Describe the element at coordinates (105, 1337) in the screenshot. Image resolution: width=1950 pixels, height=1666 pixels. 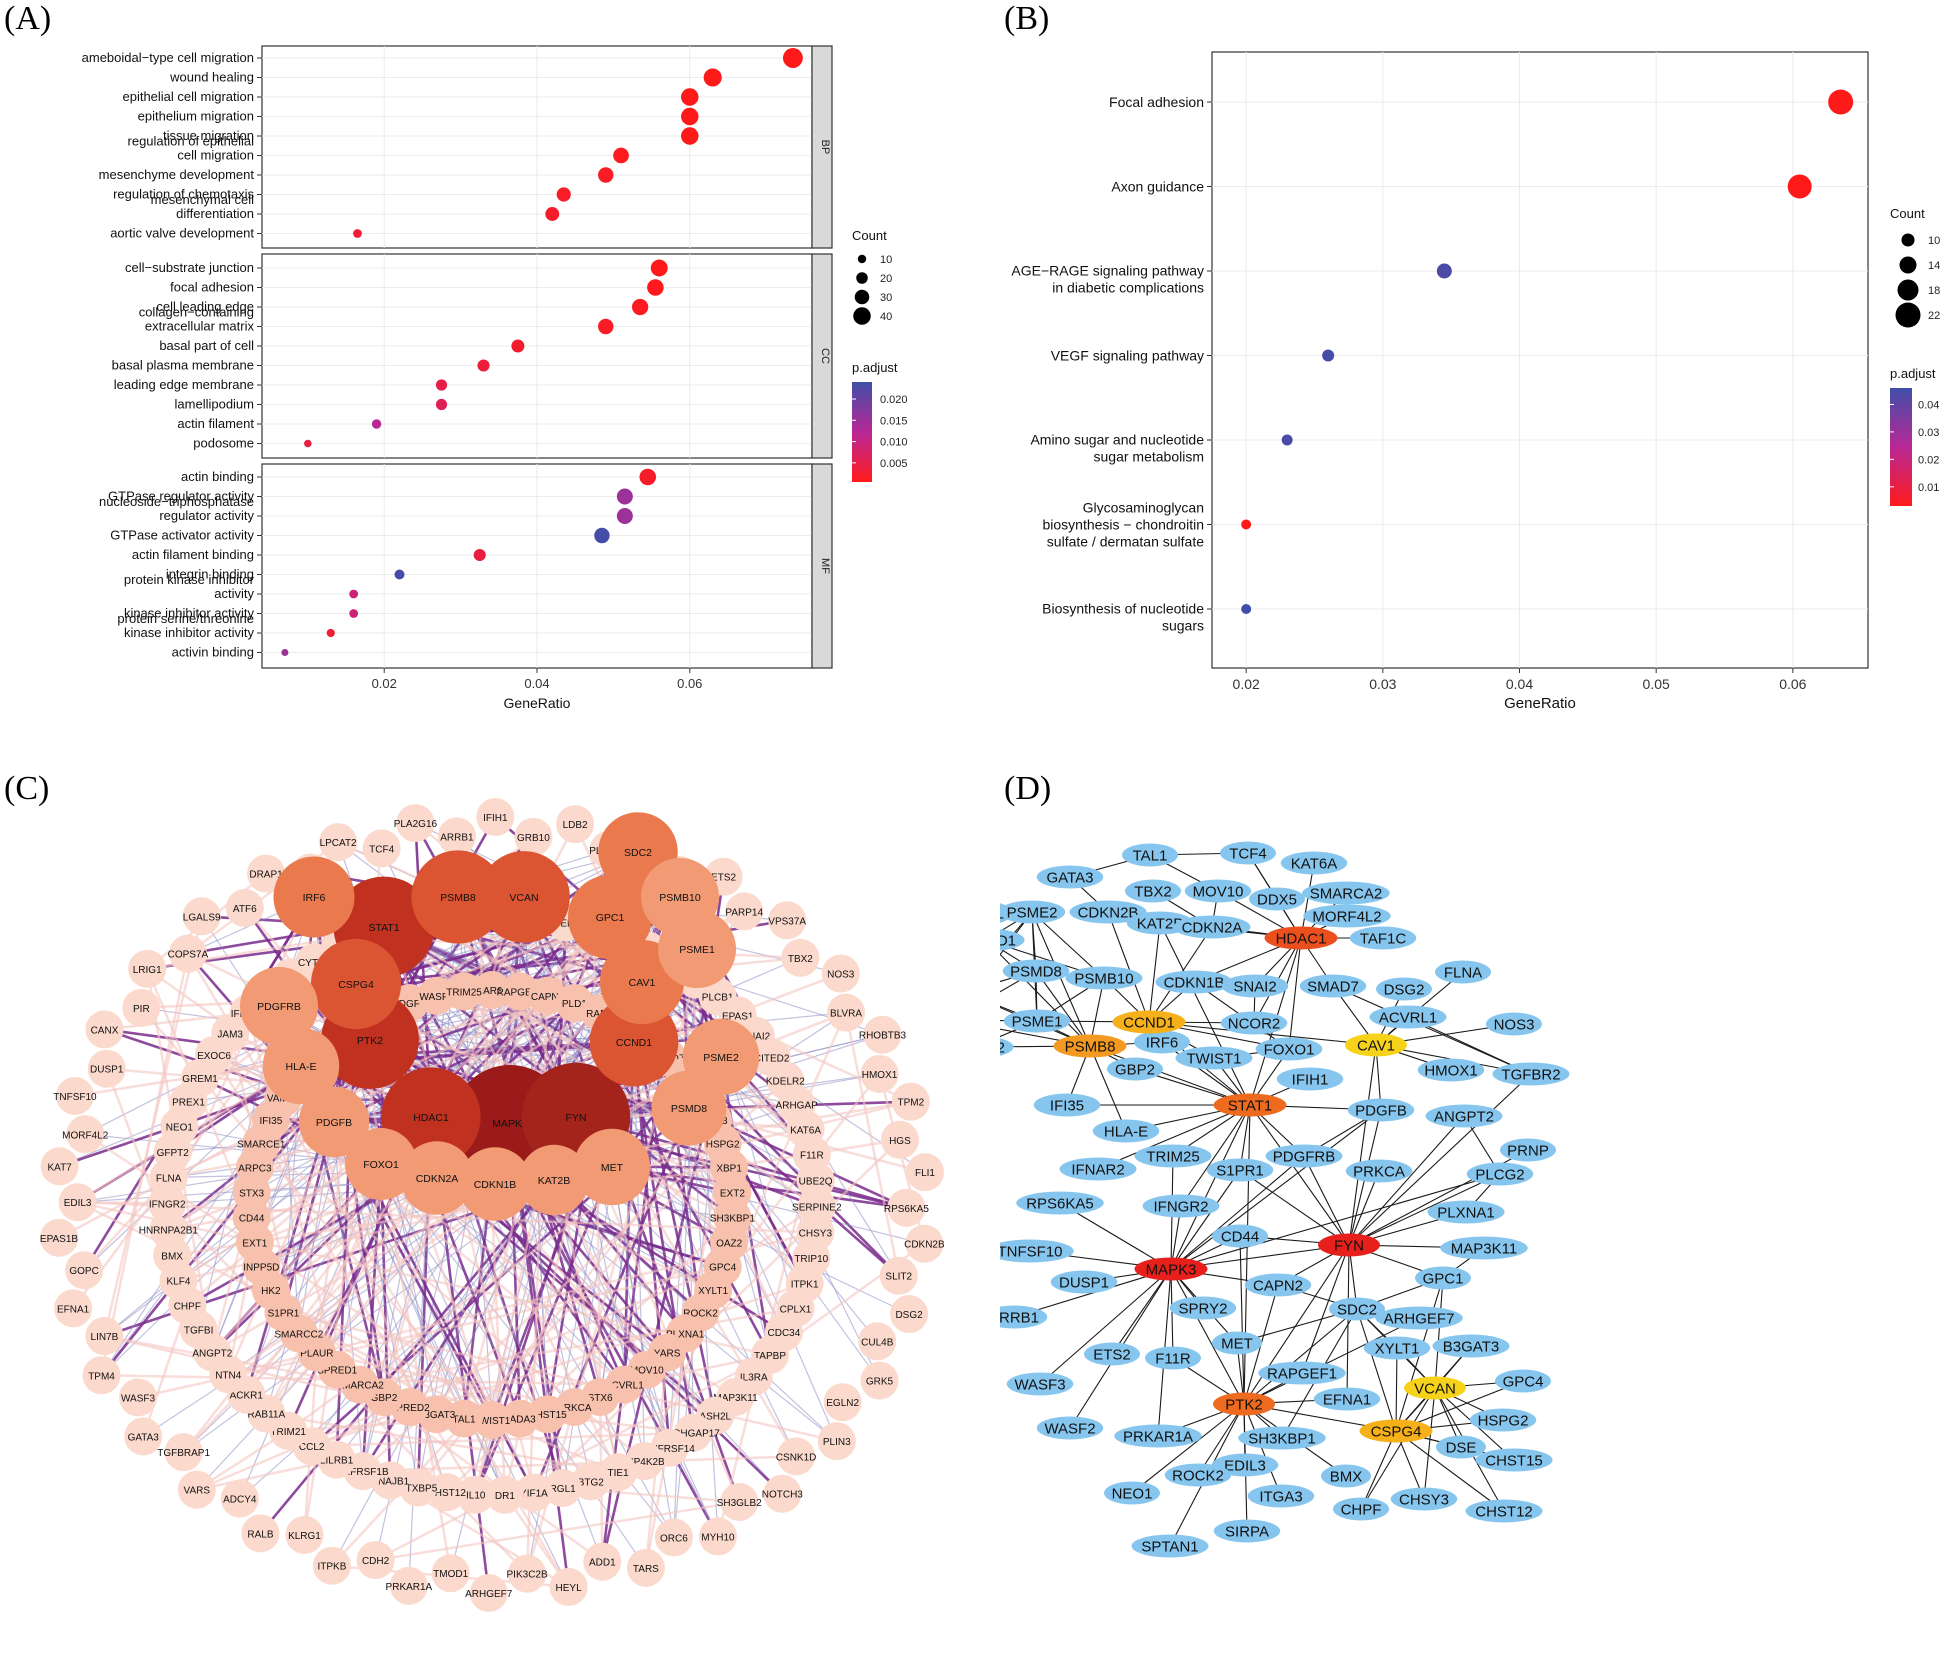
I see `node-label: LIN7B` at that location.